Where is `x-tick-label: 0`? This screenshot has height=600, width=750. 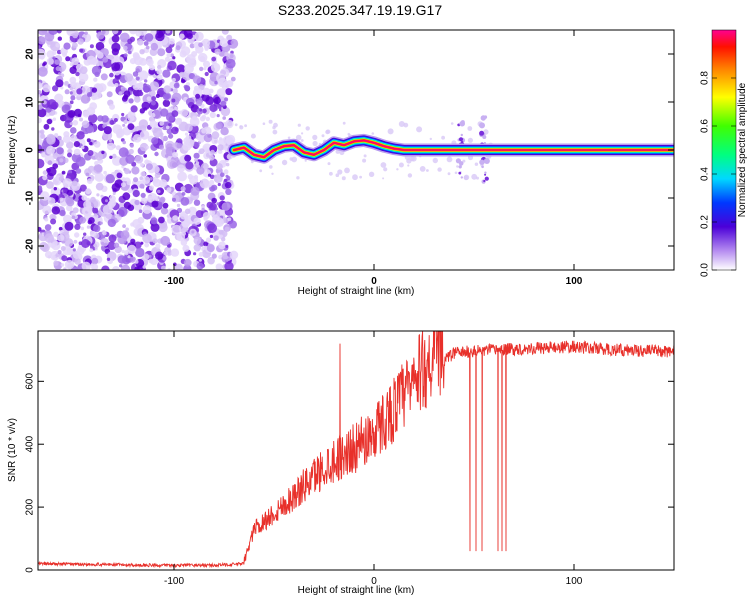 x-tick-label: 0 is located at coordinates (374, 581).